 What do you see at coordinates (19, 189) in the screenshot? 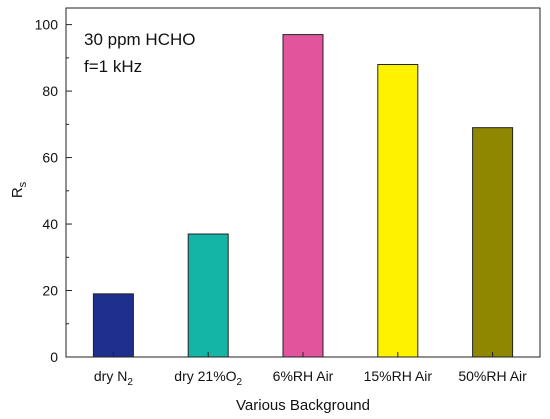
I see `y-axis-title: Rs` at bounding box center [19, 189].